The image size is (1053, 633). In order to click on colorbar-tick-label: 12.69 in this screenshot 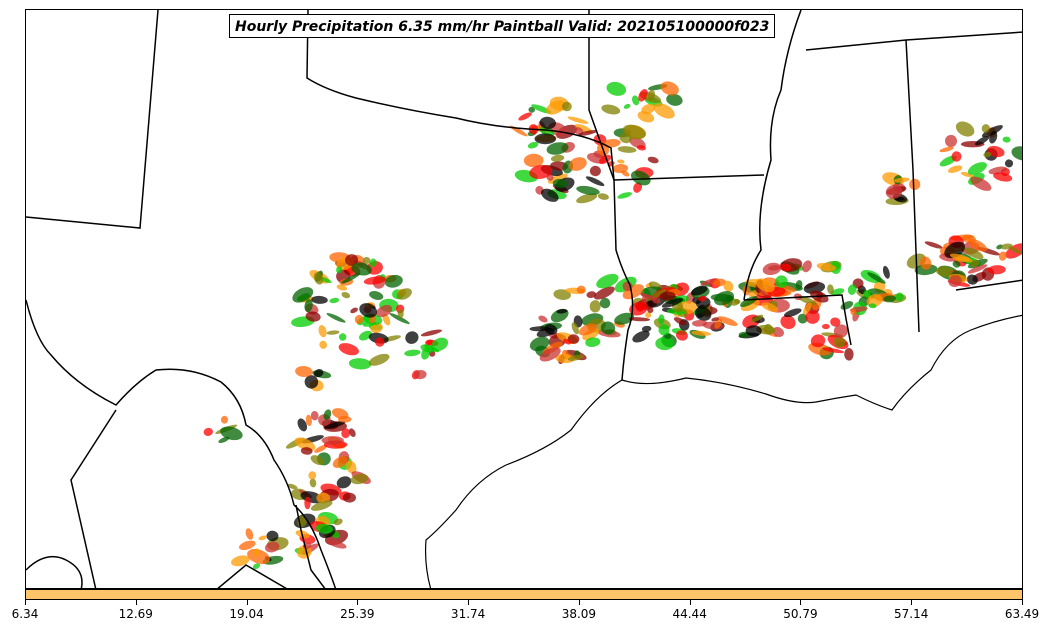, I will do `click(135, 614)`.